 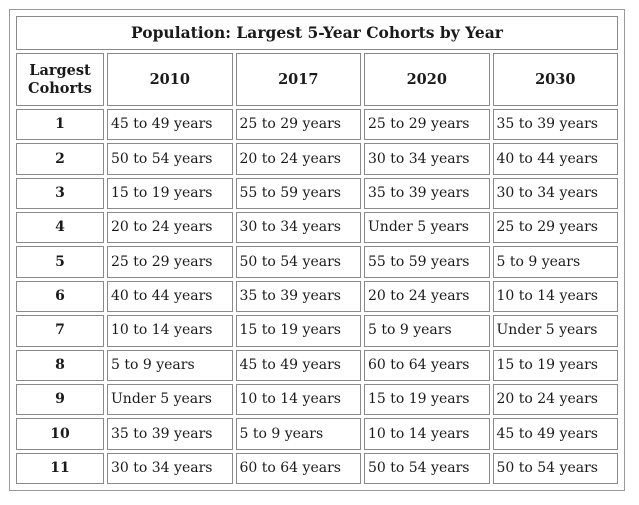 What do you see at coordinates (60, 193) in the screenshot?
I see `rank-cell: 3` at bounding box center [60, 193].